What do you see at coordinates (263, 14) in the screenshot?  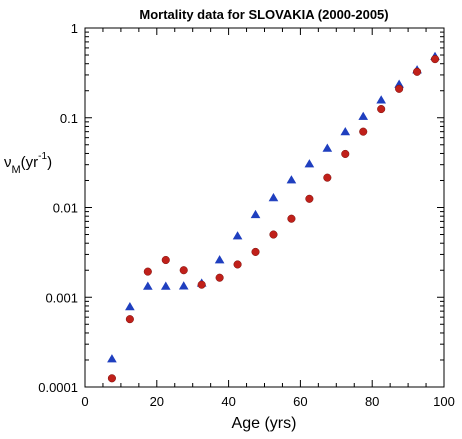 I see `chart-title: Mortality data for SLOVAKIA (2000-2005)` at bounding box center [263, 14].